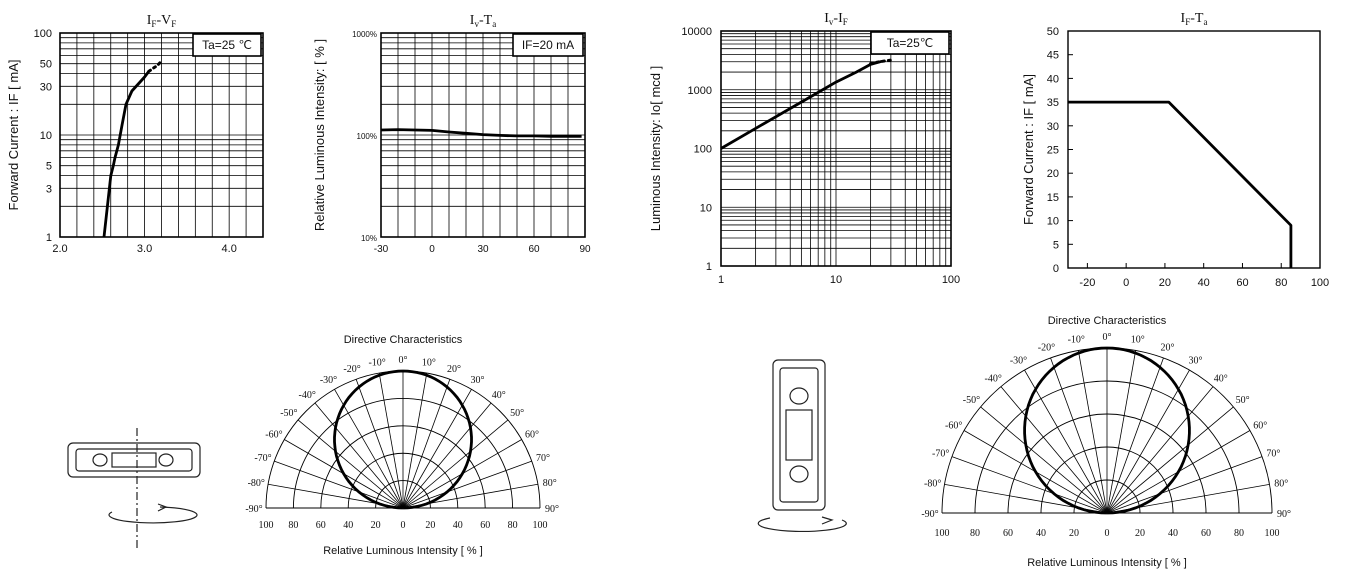  What do you see at coordinates (229, 249) in the screenshot?
I see `x-tick-label: 4.0` at bounding box center [229, 249].